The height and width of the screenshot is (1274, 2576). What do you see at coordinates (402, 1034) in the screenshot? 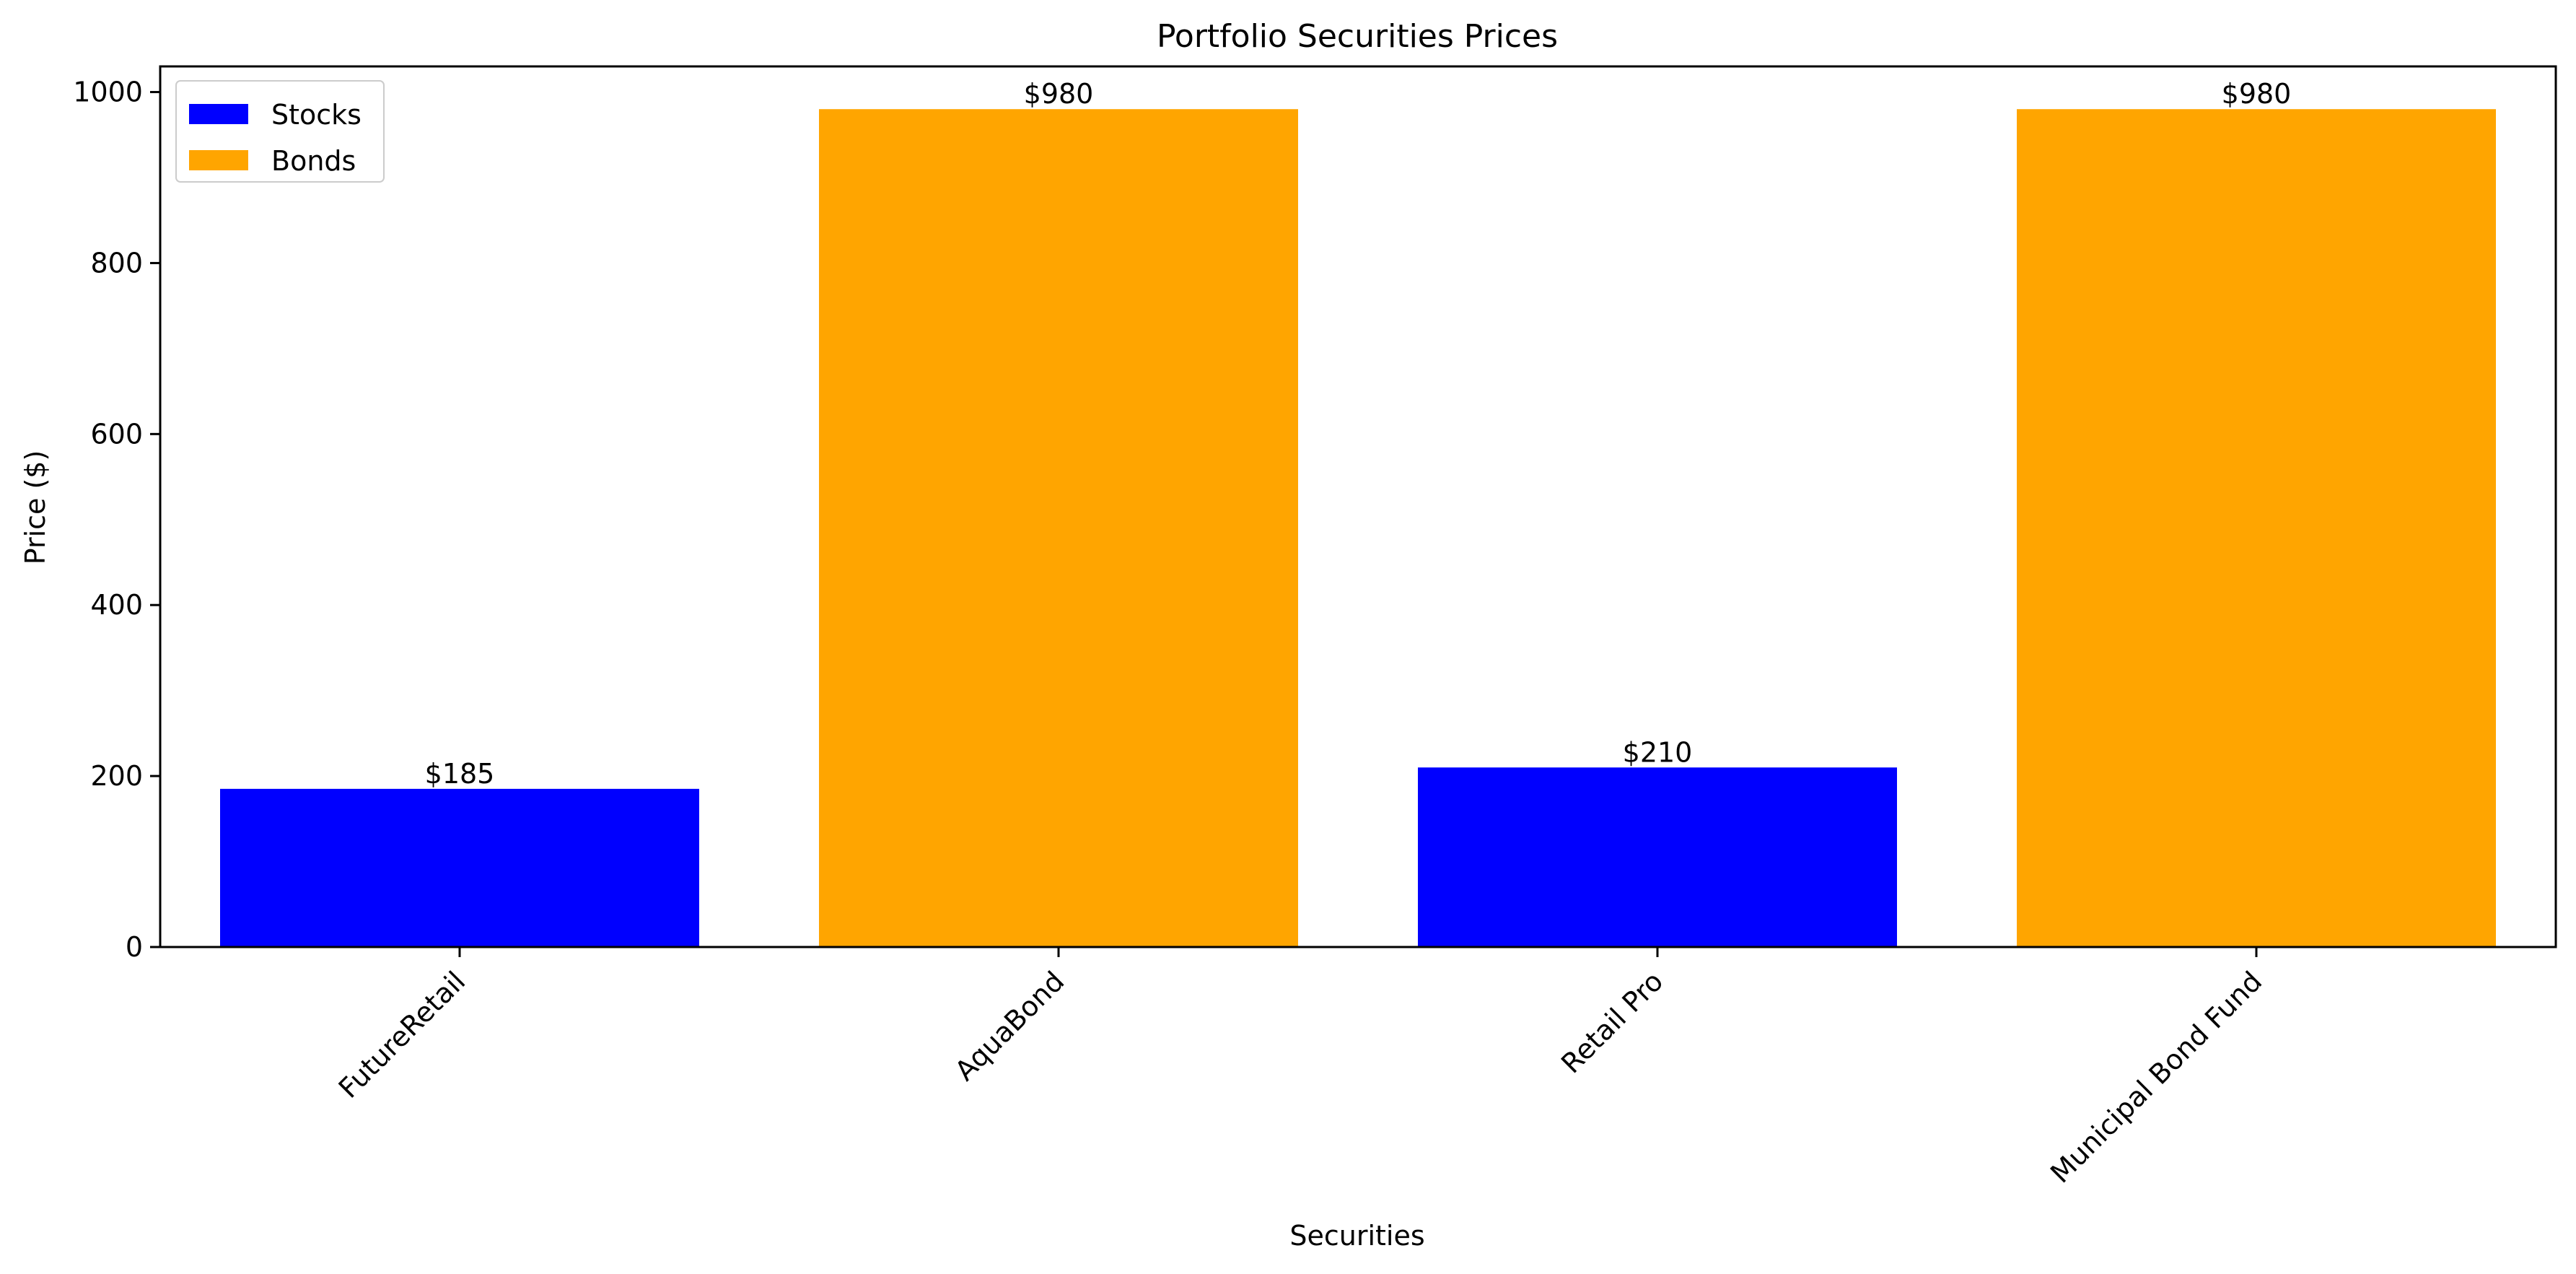
I see `x-tick-label: FutureRetail` at bounding box center [402, 1034].